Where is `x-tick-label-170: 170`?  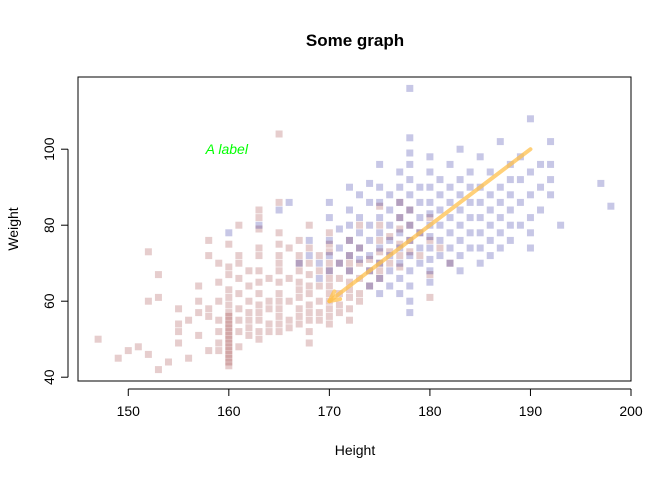
x-tick-label-170: 170 is located at coordinates (330, 411).